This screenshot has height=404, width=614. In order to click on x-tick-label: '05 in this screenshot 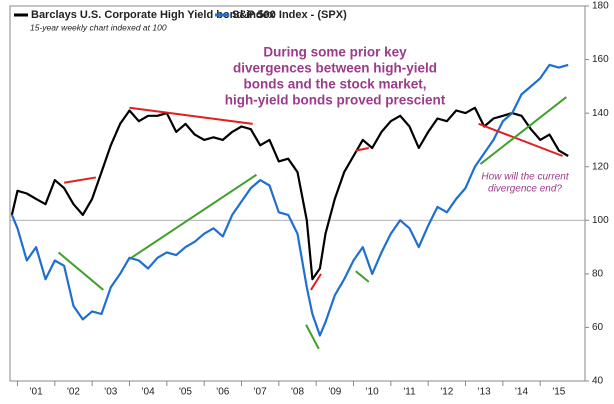, I will do `click(185, 392)`.